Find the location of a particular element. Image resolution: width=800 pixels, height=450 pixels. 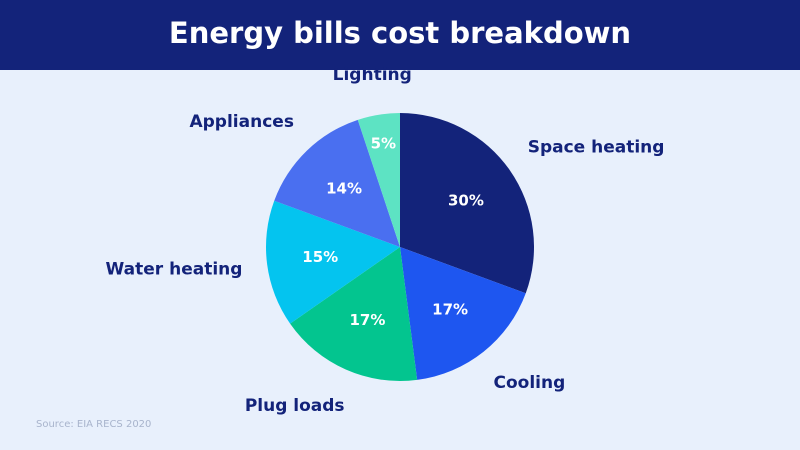

value-label: 30% is located at coordinates (466, 201).